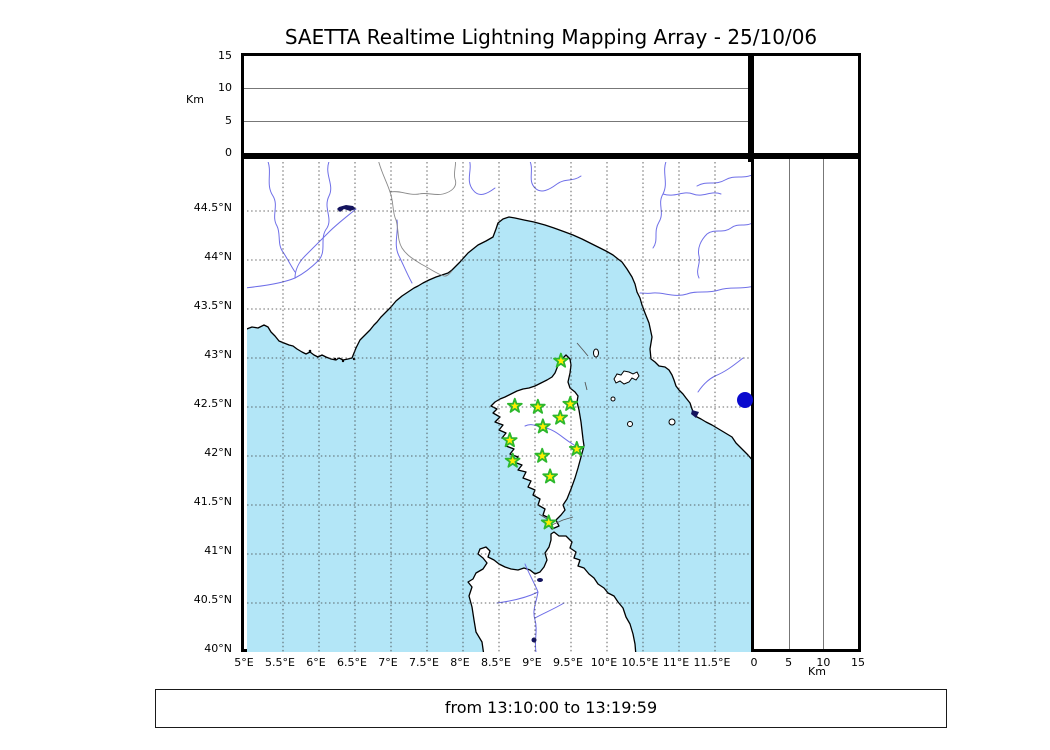 The image size is (1050, 750). I want to click on country-borders, so click(417, 219).